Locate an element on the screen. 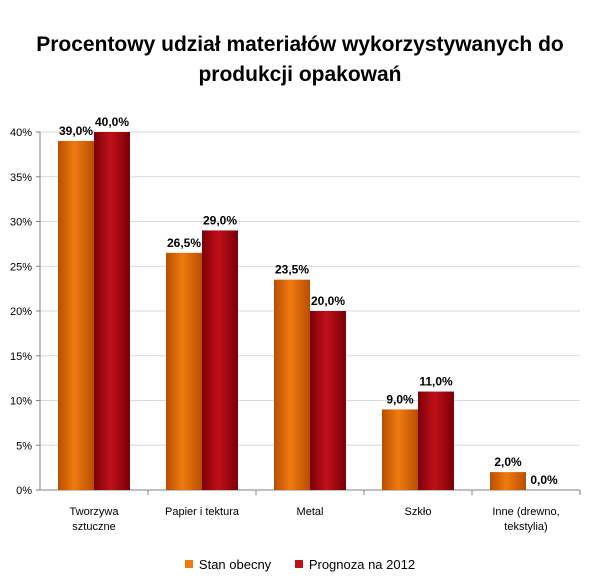  legend-label-series-1: Stan obecny is located at coordinates (235, 564).